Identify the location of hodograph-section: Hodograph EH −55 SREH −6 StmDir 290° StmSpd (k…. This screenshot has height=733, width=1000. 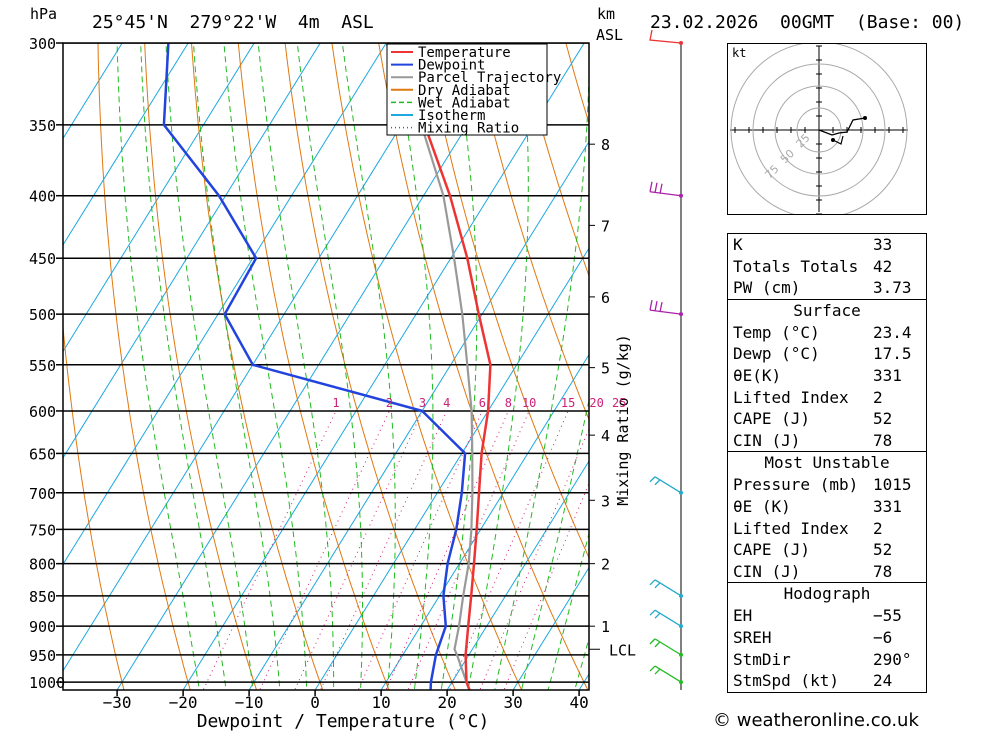
(827, 636).